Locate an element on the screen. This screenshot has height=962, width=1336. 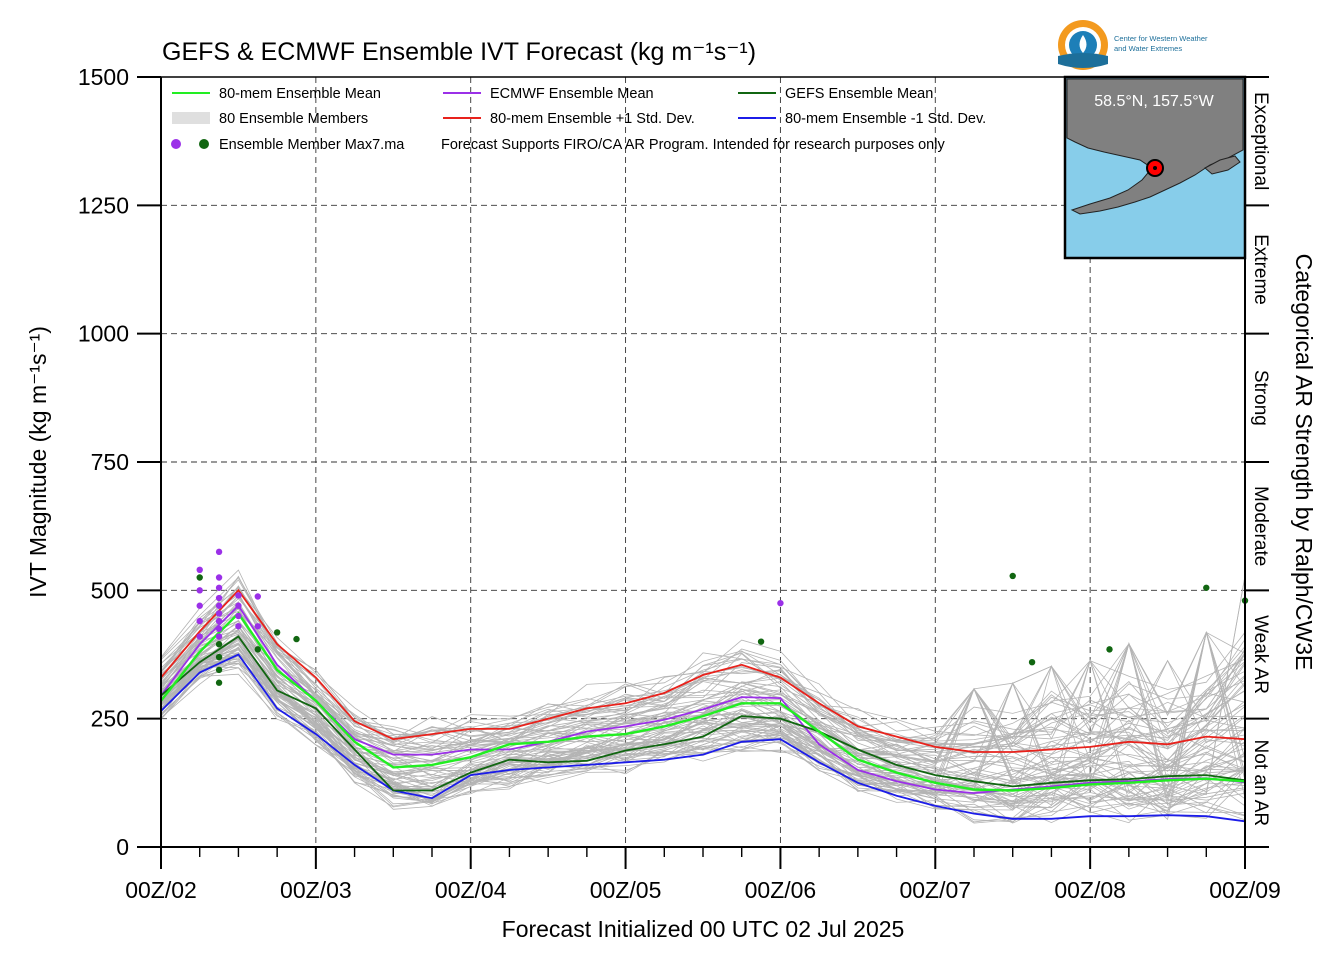
x-tick-label: 00Z/03 is located at coordinates (316, 890).